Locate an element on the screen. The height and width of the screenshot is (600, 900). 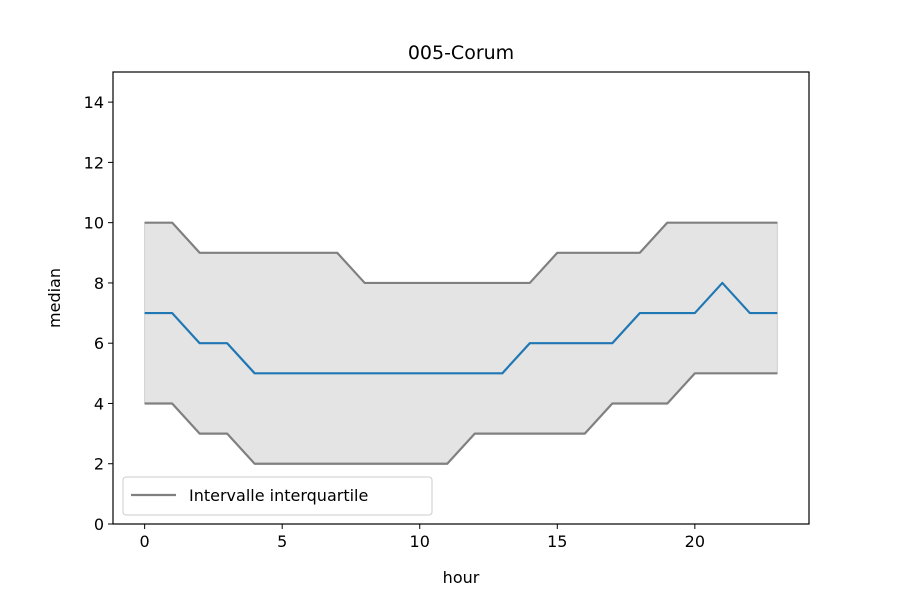
x-tick-label: 20 is located at coordinates (695, 541).